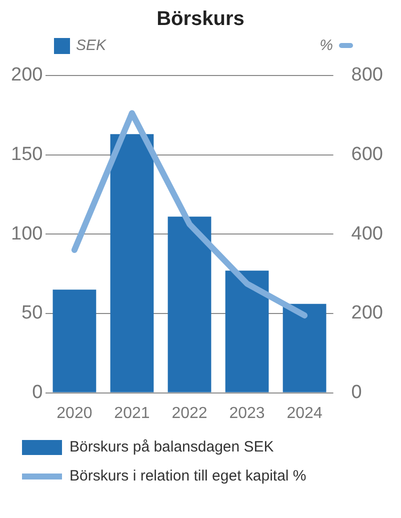  I want to click on y-tick-label: 50, so click(32, 313).